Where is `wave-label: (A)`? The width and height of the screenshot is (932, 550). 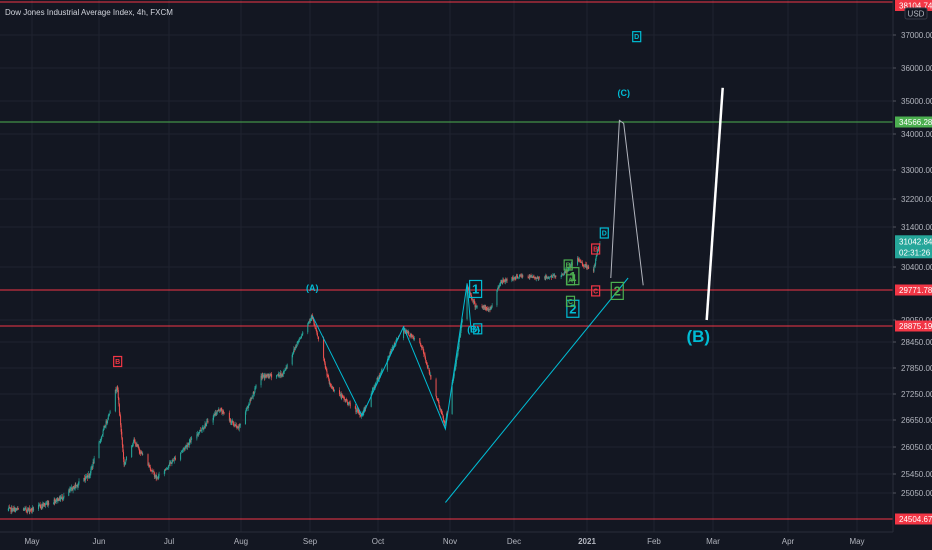 wave-label: (A) is located at coordinates (312, 288).